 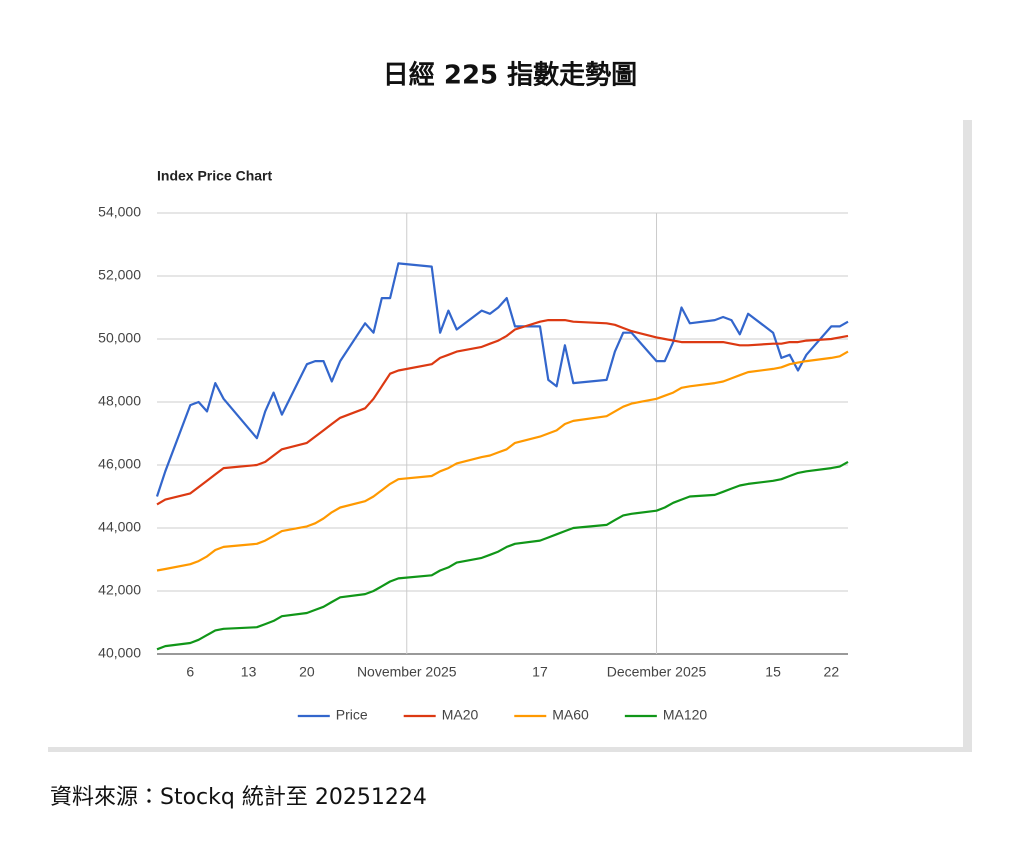 What do you see at coordinates (352, 715) in the screenshot?
I see `legend-label: Price` at bounding box center [352, 715].